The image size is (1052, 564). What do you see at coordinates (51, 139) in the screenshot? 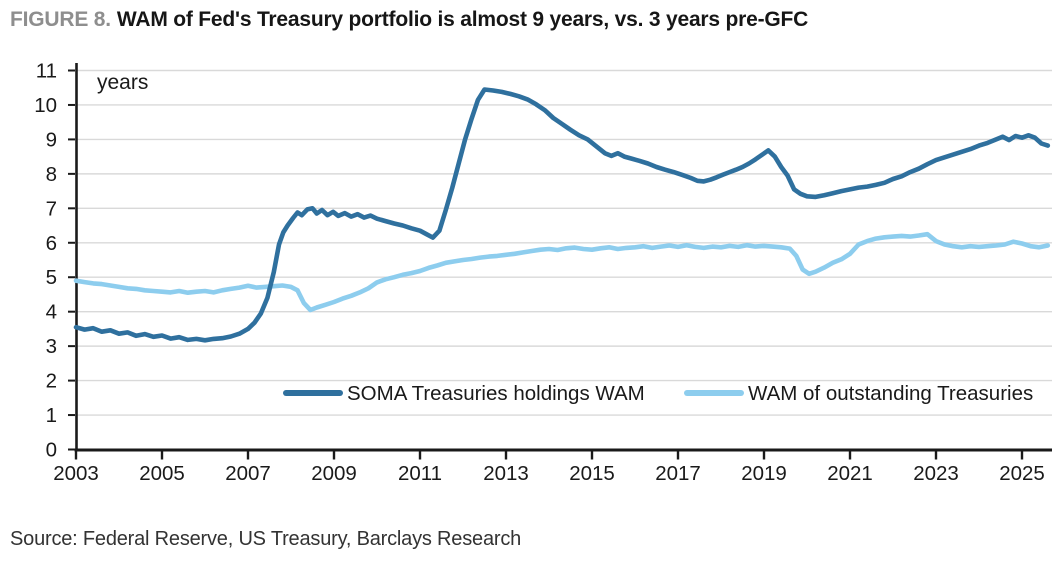
I see `svg-text: 9` at bounding box center [51, 139].